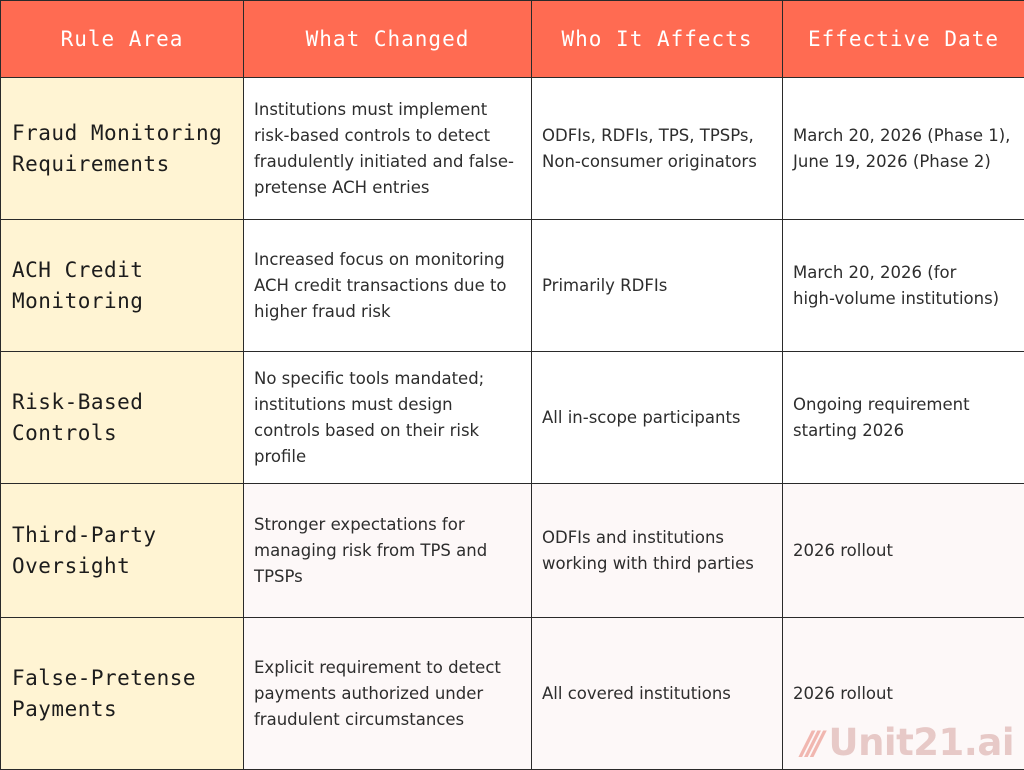 This screenshot has width=1024, height=770. I want to click on what-changed-line: No specific tools mandated;, so click(387, 379).